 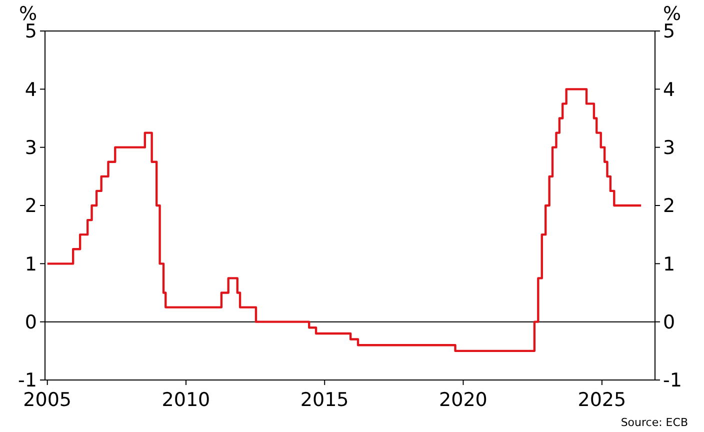 What do you see at coordinates (47, 400) in the screenshot?
I see `x-tick-label: 2005` at bounding box center [47, 400].